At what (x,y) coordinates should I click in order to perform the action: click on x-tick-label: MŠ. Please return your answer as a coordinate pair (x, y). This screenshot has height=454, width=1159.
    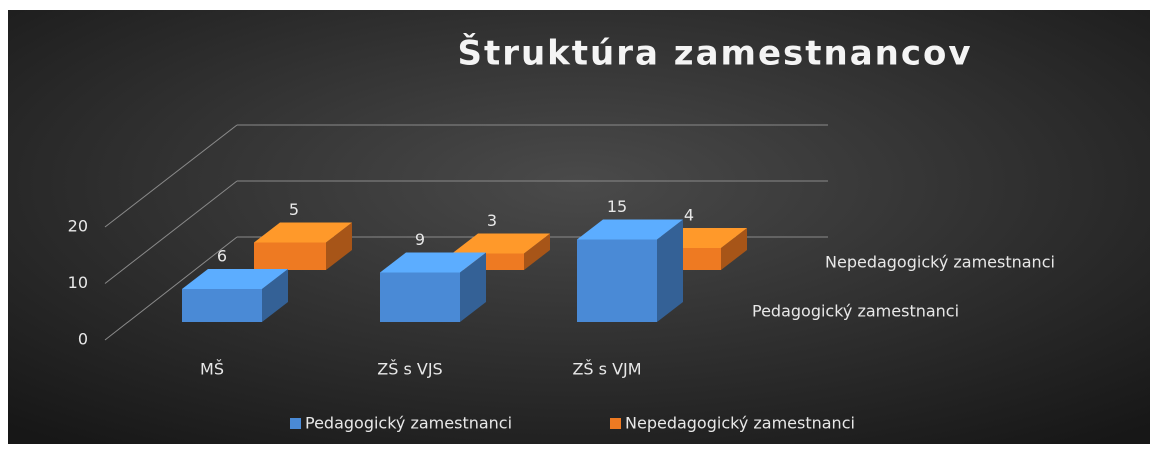
    Looking at the image, I should click on (212, 369).